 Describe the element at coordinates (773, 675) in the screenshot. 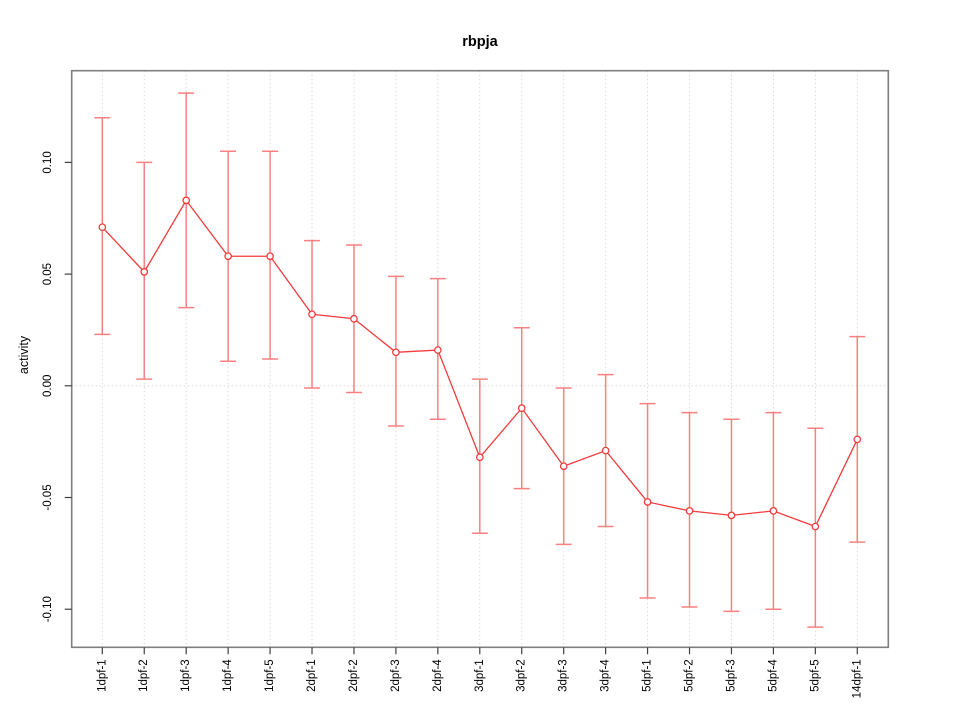

I see `x-tick-label: 5dpf-4` at that location.